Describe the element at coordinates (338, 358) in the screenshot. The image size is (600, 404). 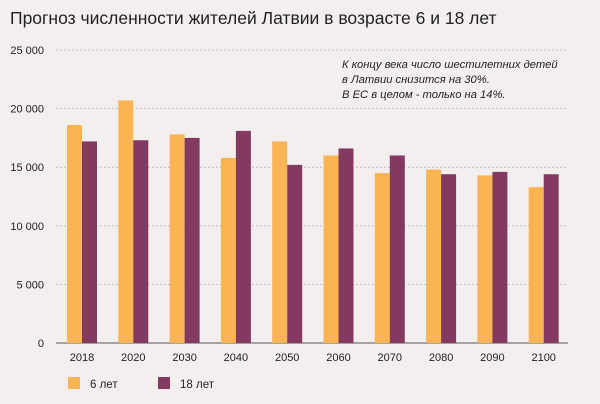
I see `x-tick-label: 2060` at that location.